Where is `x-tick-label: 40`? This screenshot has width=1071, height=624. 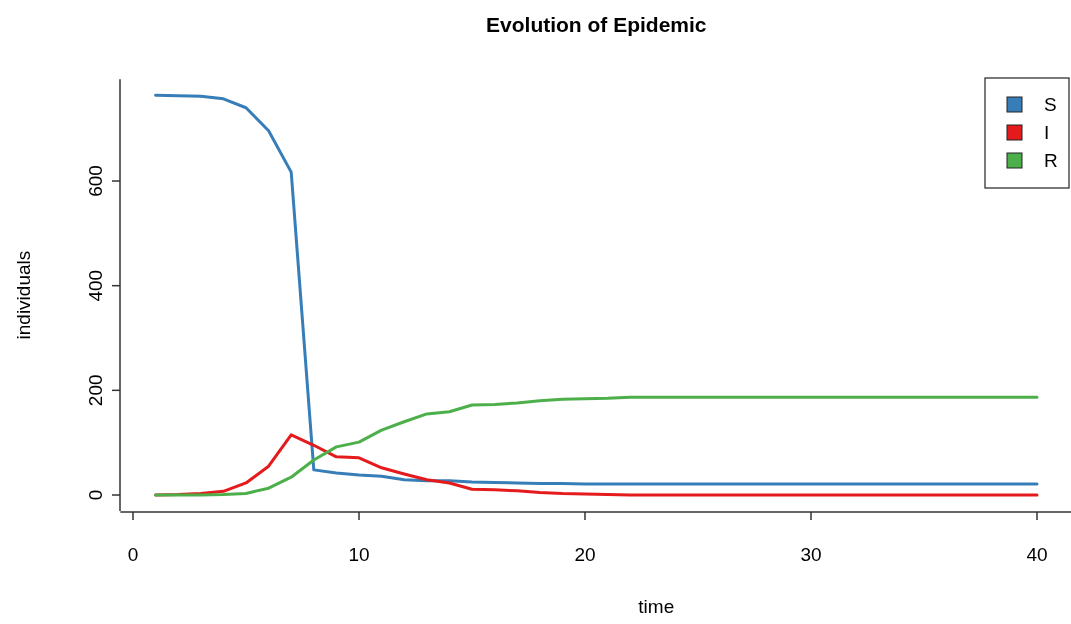 x-tick-label: 40 is located at coordinates (1037, 554).